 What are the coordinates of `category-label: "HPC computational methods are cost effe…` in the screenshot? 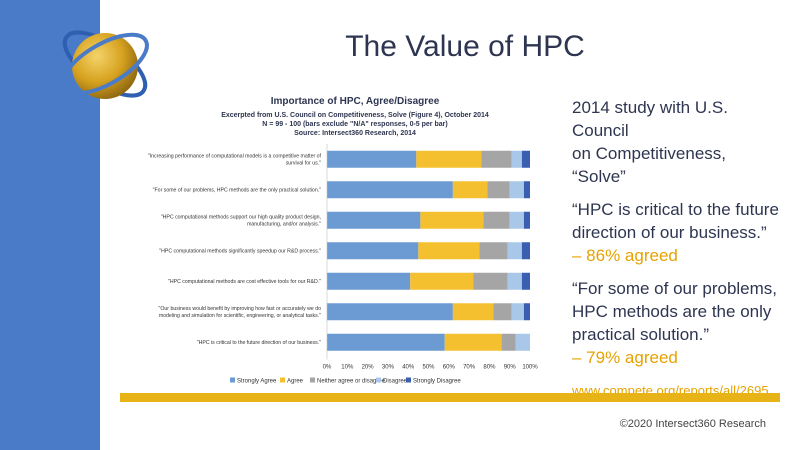 It's located at (244, 282).